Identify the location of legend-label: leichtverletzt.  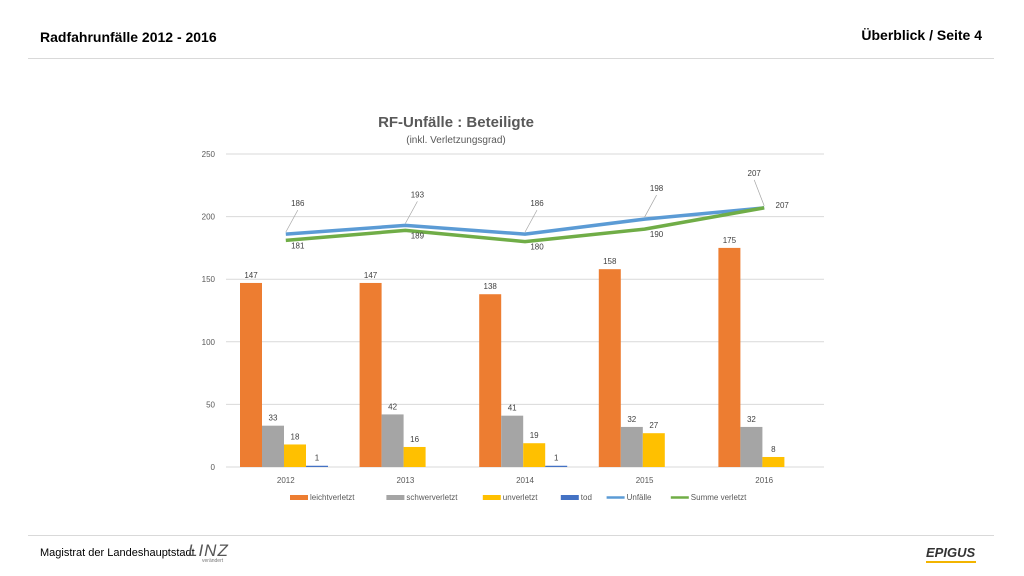
(332, 497).